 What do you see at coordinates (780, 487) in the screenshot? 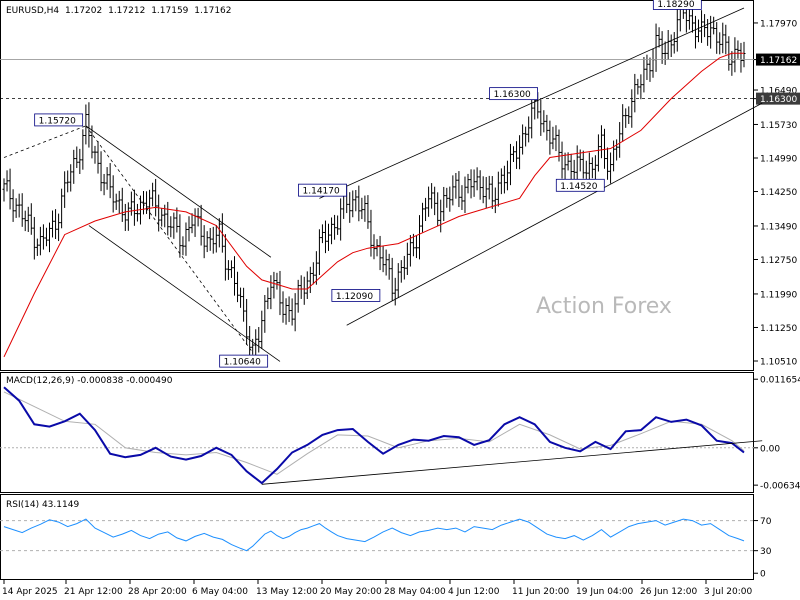
I see `macd-tick-label-2: -0.006345` at bounding box center [780, 487].